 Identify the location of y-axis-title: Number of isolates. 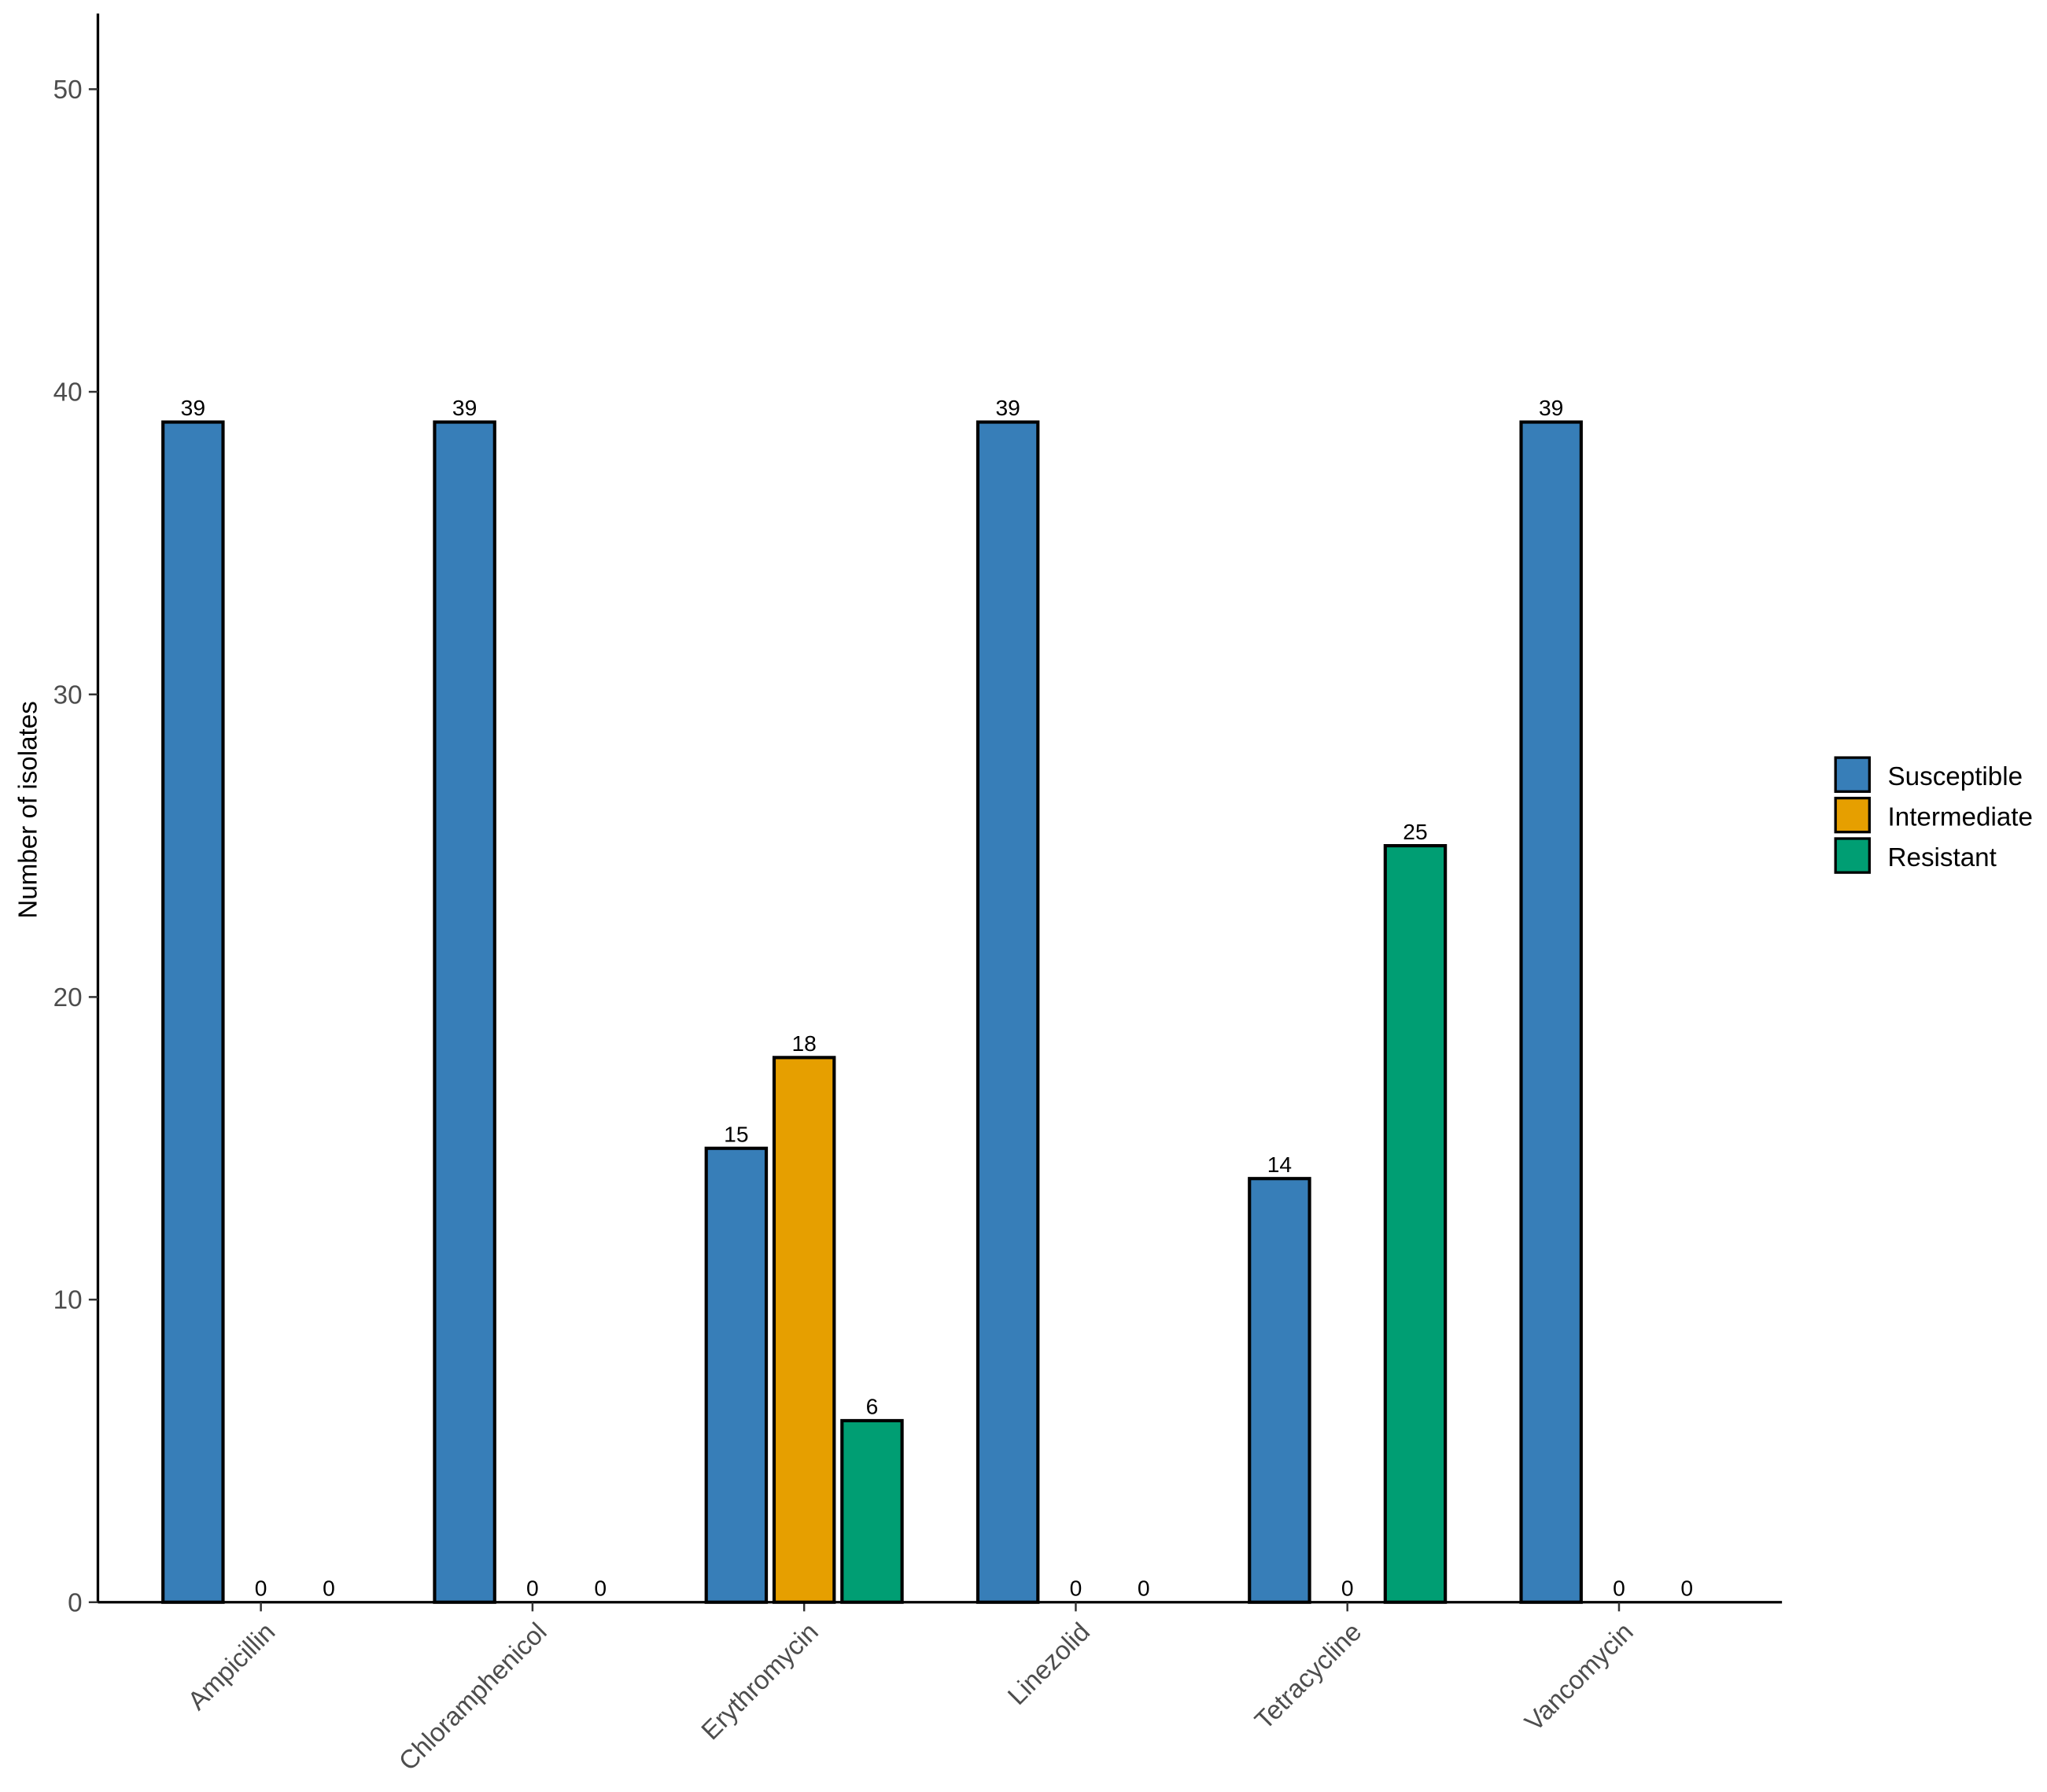
(27, 810).